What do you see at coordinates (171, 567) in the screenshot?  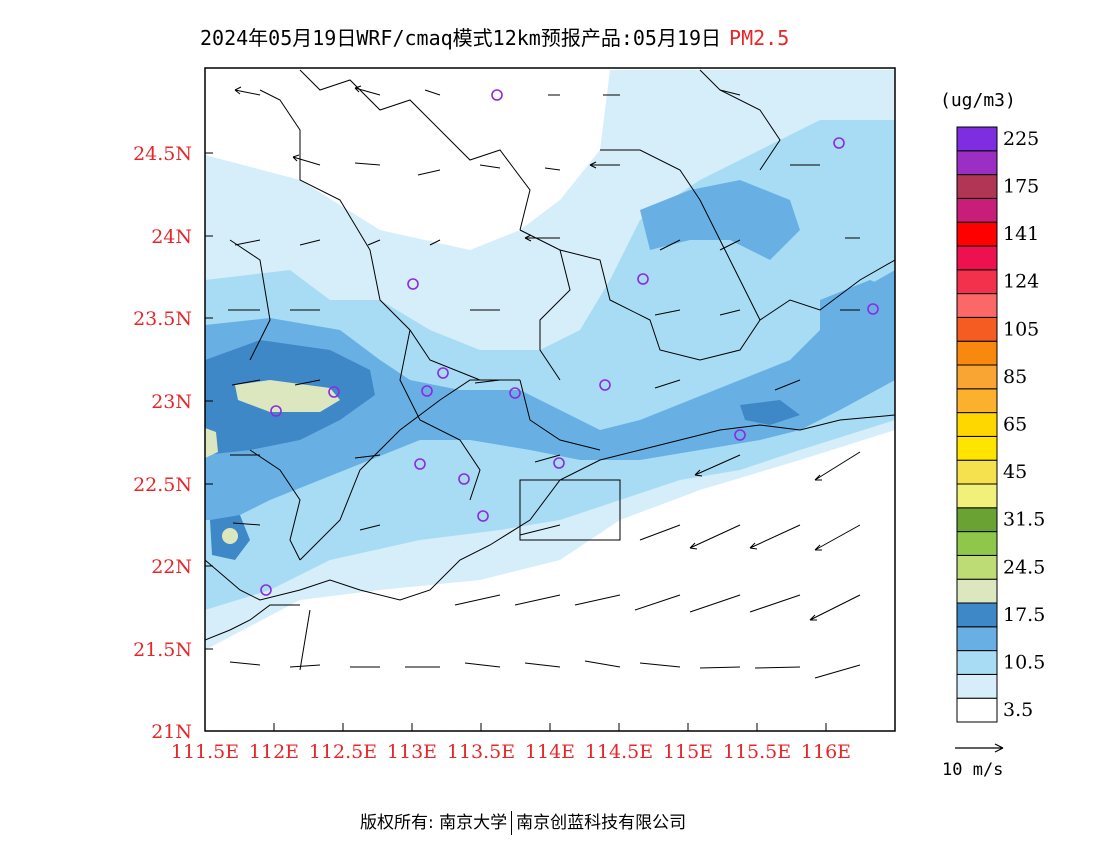 I see `lat-label: 22N` at bounding box center [171, 567].